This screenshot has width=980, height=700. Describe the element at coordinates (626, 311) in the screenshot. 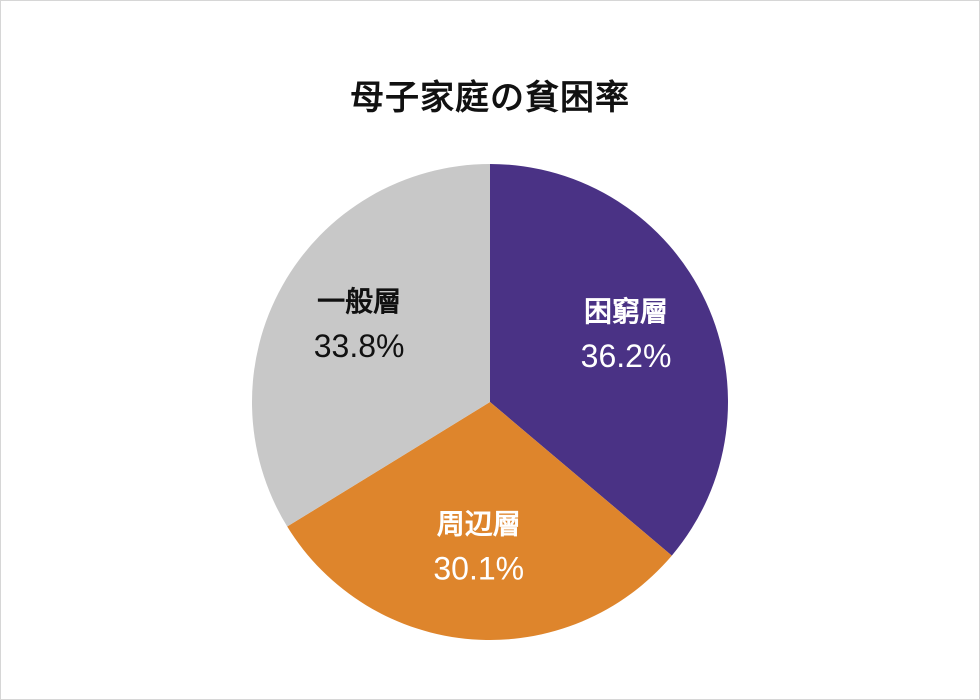

I see `slice-label-konkyuso: 困窮層` at that location.